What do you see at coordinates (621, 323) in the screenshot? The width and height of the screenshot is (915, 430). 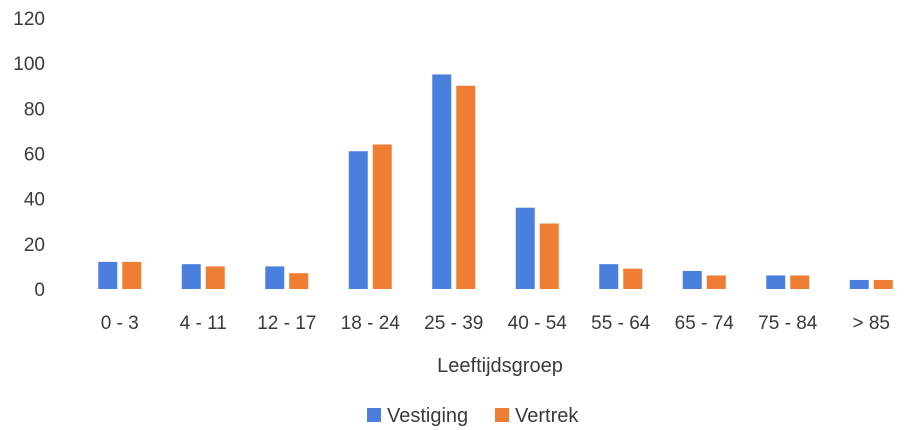 I see `x-tick-label: 55 - 64` at bounding box center [621, 323].